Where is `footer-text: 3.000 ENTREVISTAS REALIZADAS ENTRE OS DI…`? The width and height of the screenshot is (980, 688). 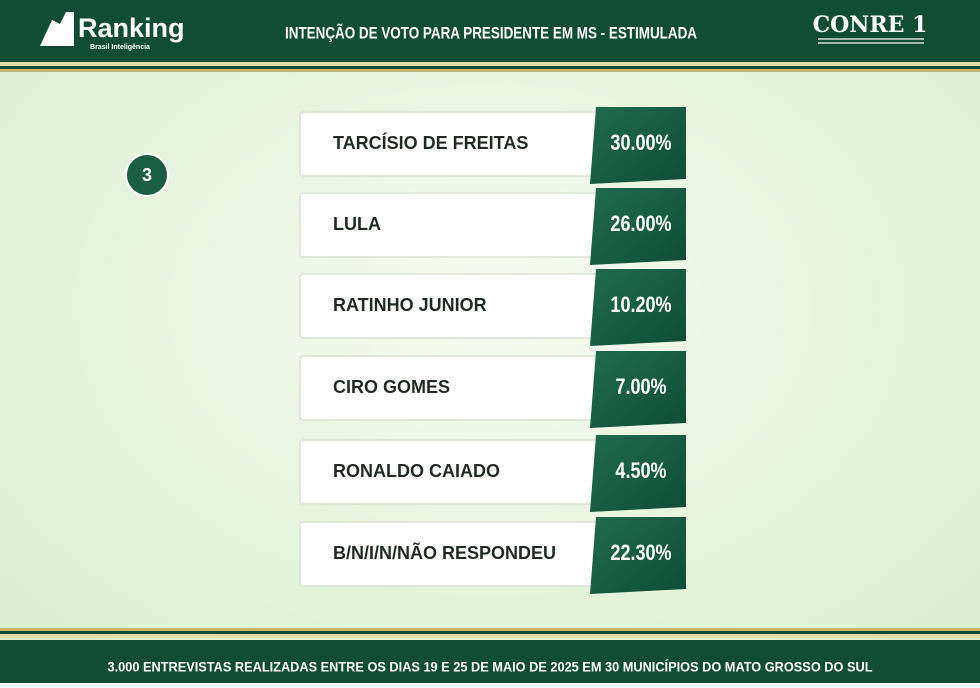 footer-text: 3.000 ENTREVISTAS REALIZADAS ENTRE OS DI… is located at coordinates (490, 667).